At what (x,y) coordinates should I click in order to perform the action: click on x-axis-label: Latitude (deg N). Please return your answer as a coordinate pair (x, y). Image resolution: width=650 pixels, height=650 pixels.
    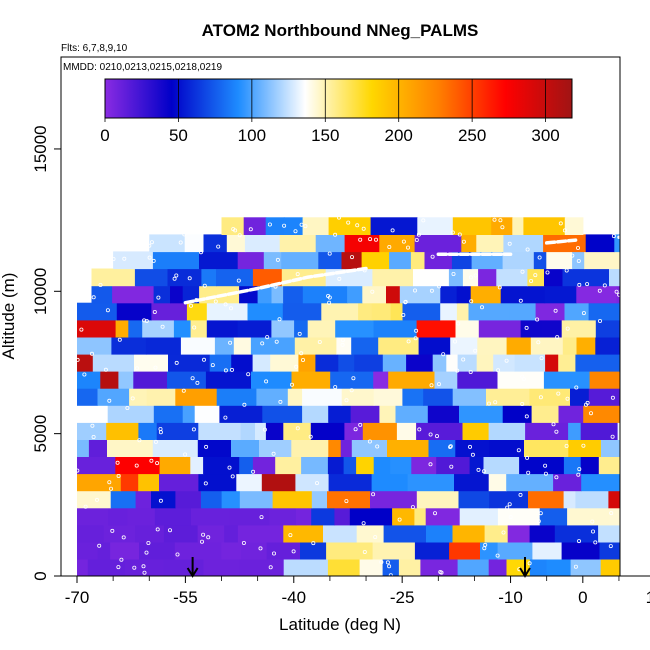
    Looking at the image, I should click on (340, 624).